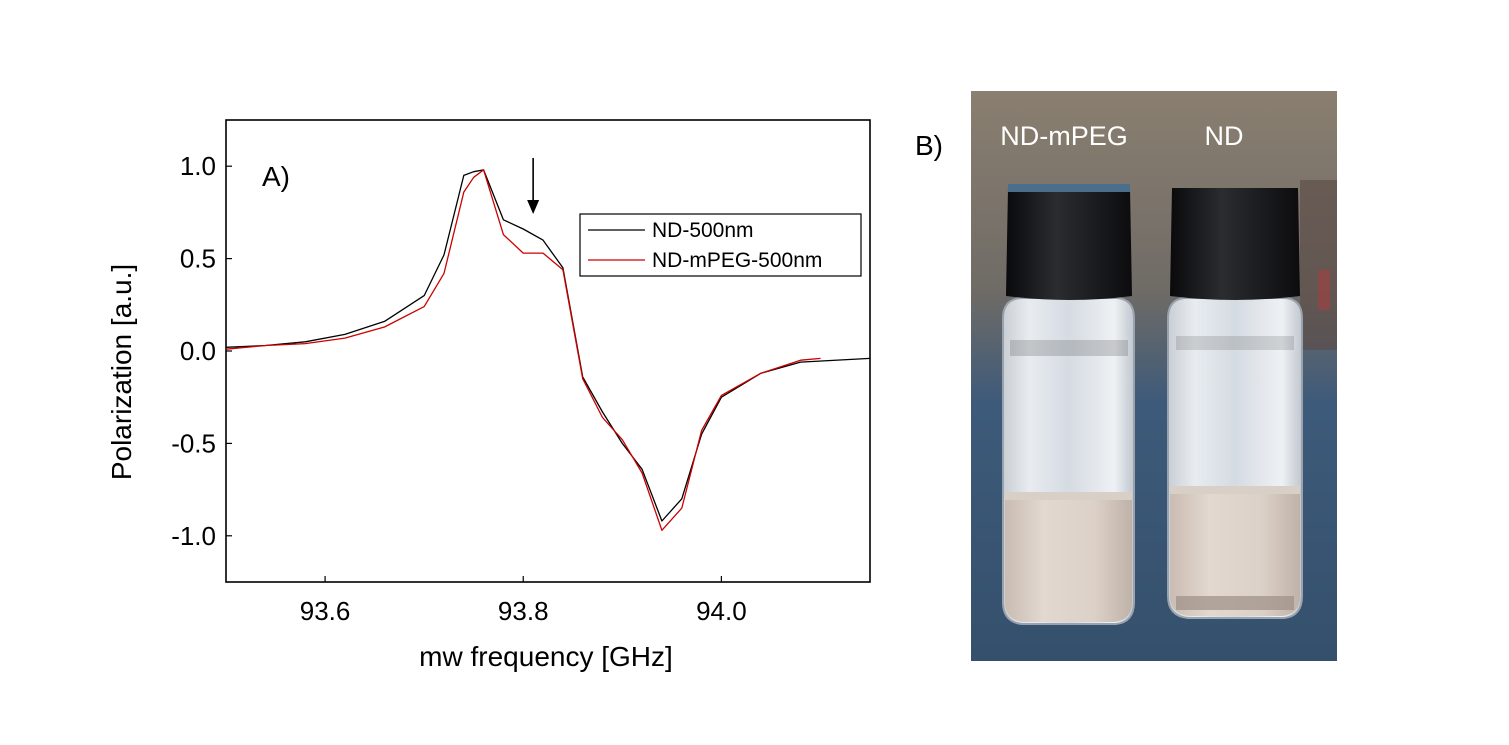 The width and height of the screenshot is (1509, 745). Describe the element at coordinates (929, 145) in the screenshot. I see `panel-label-b: B)` at that location.